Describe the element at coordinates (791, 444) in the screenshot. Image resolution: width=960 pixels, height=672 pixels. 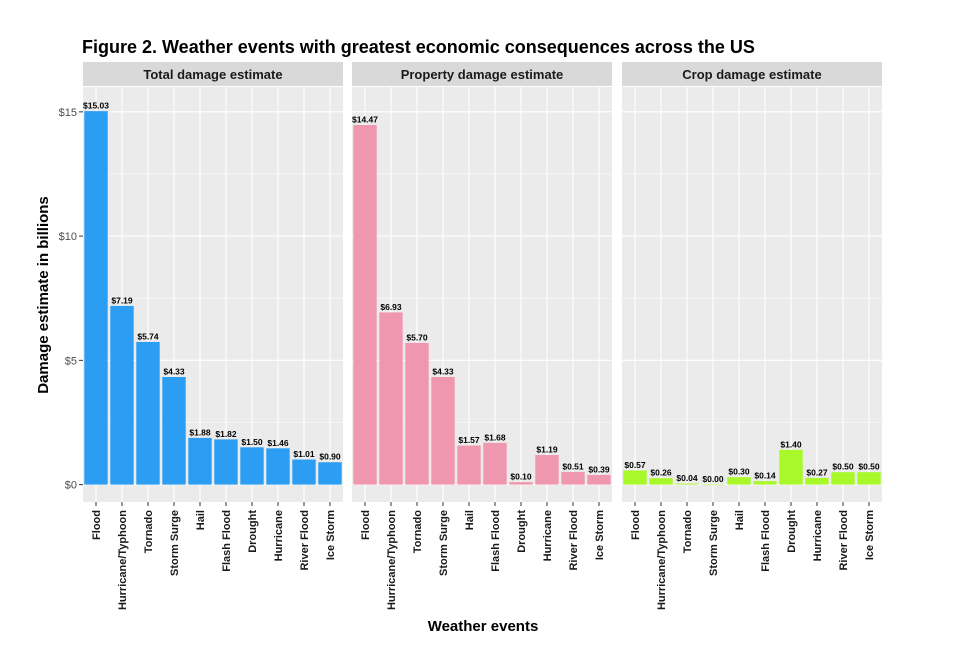
I see `data-label: $1.40` at that location.